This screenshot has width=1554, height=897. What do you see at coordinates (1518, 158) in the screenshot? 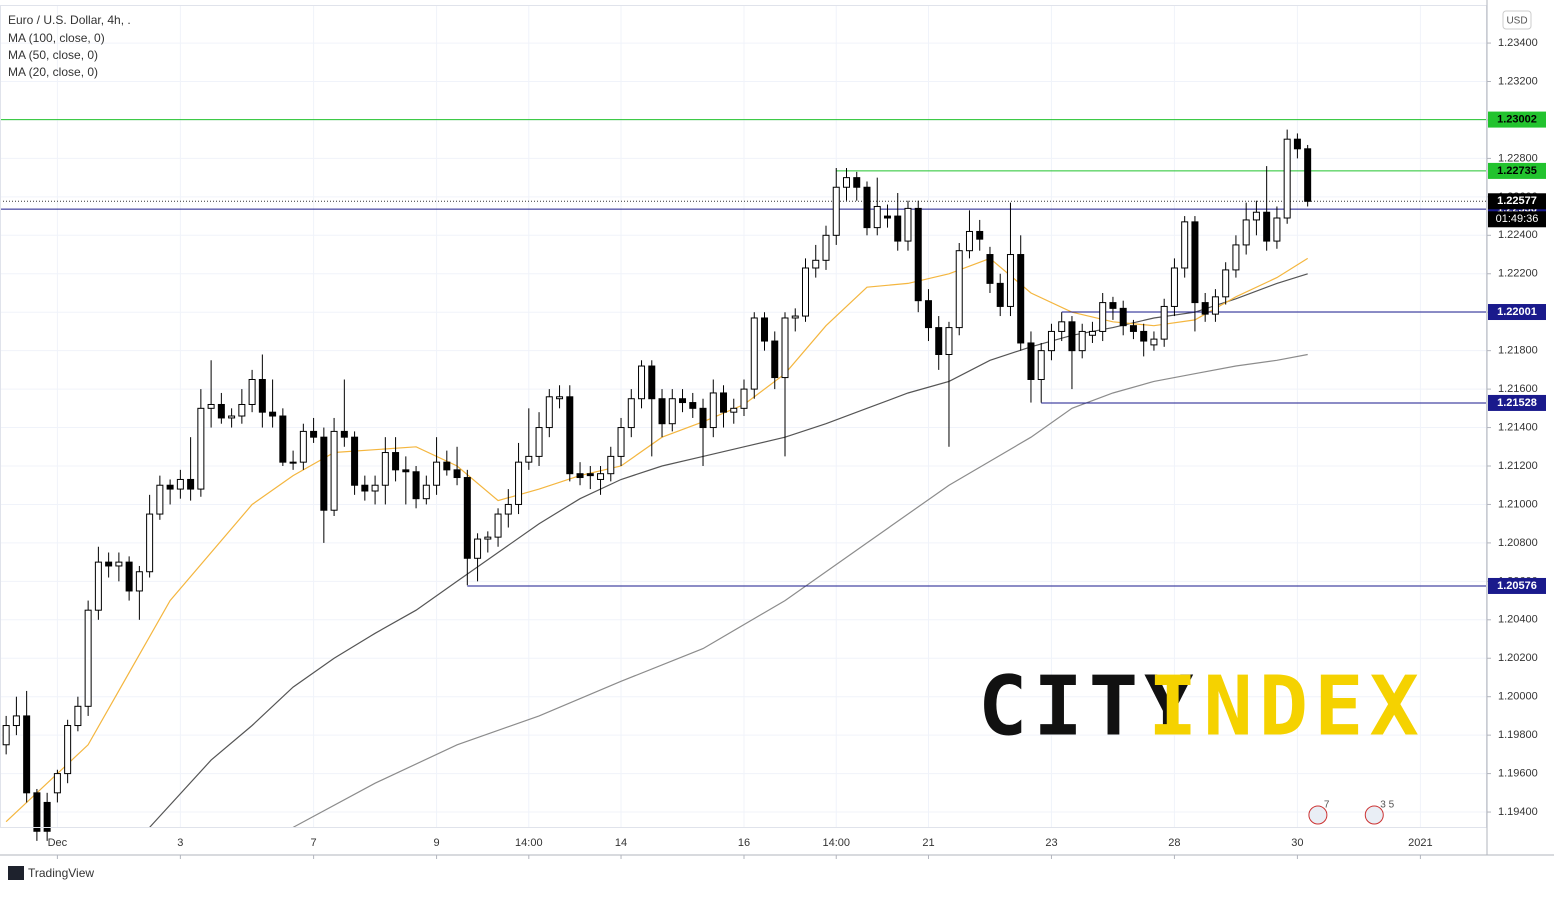
I see `y-tick-label: 1.22800` at bounding box center [1518, 158].